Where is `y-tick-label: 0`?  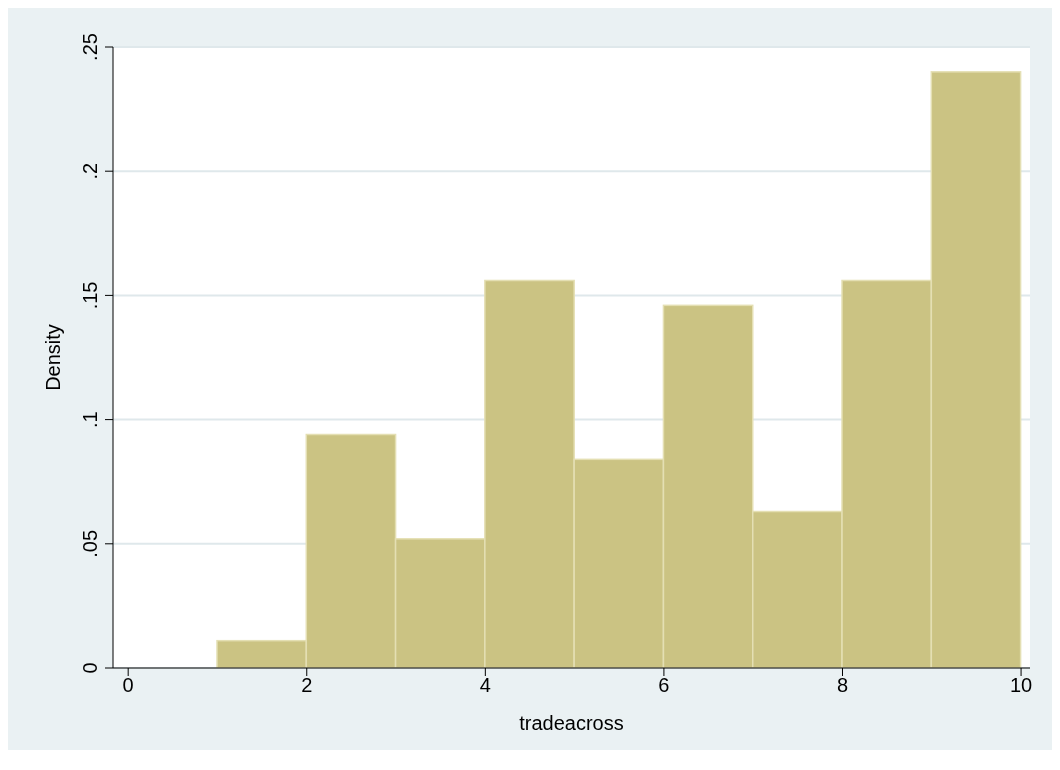 y-tick-label: 0 is located at coordinates (90, 668).